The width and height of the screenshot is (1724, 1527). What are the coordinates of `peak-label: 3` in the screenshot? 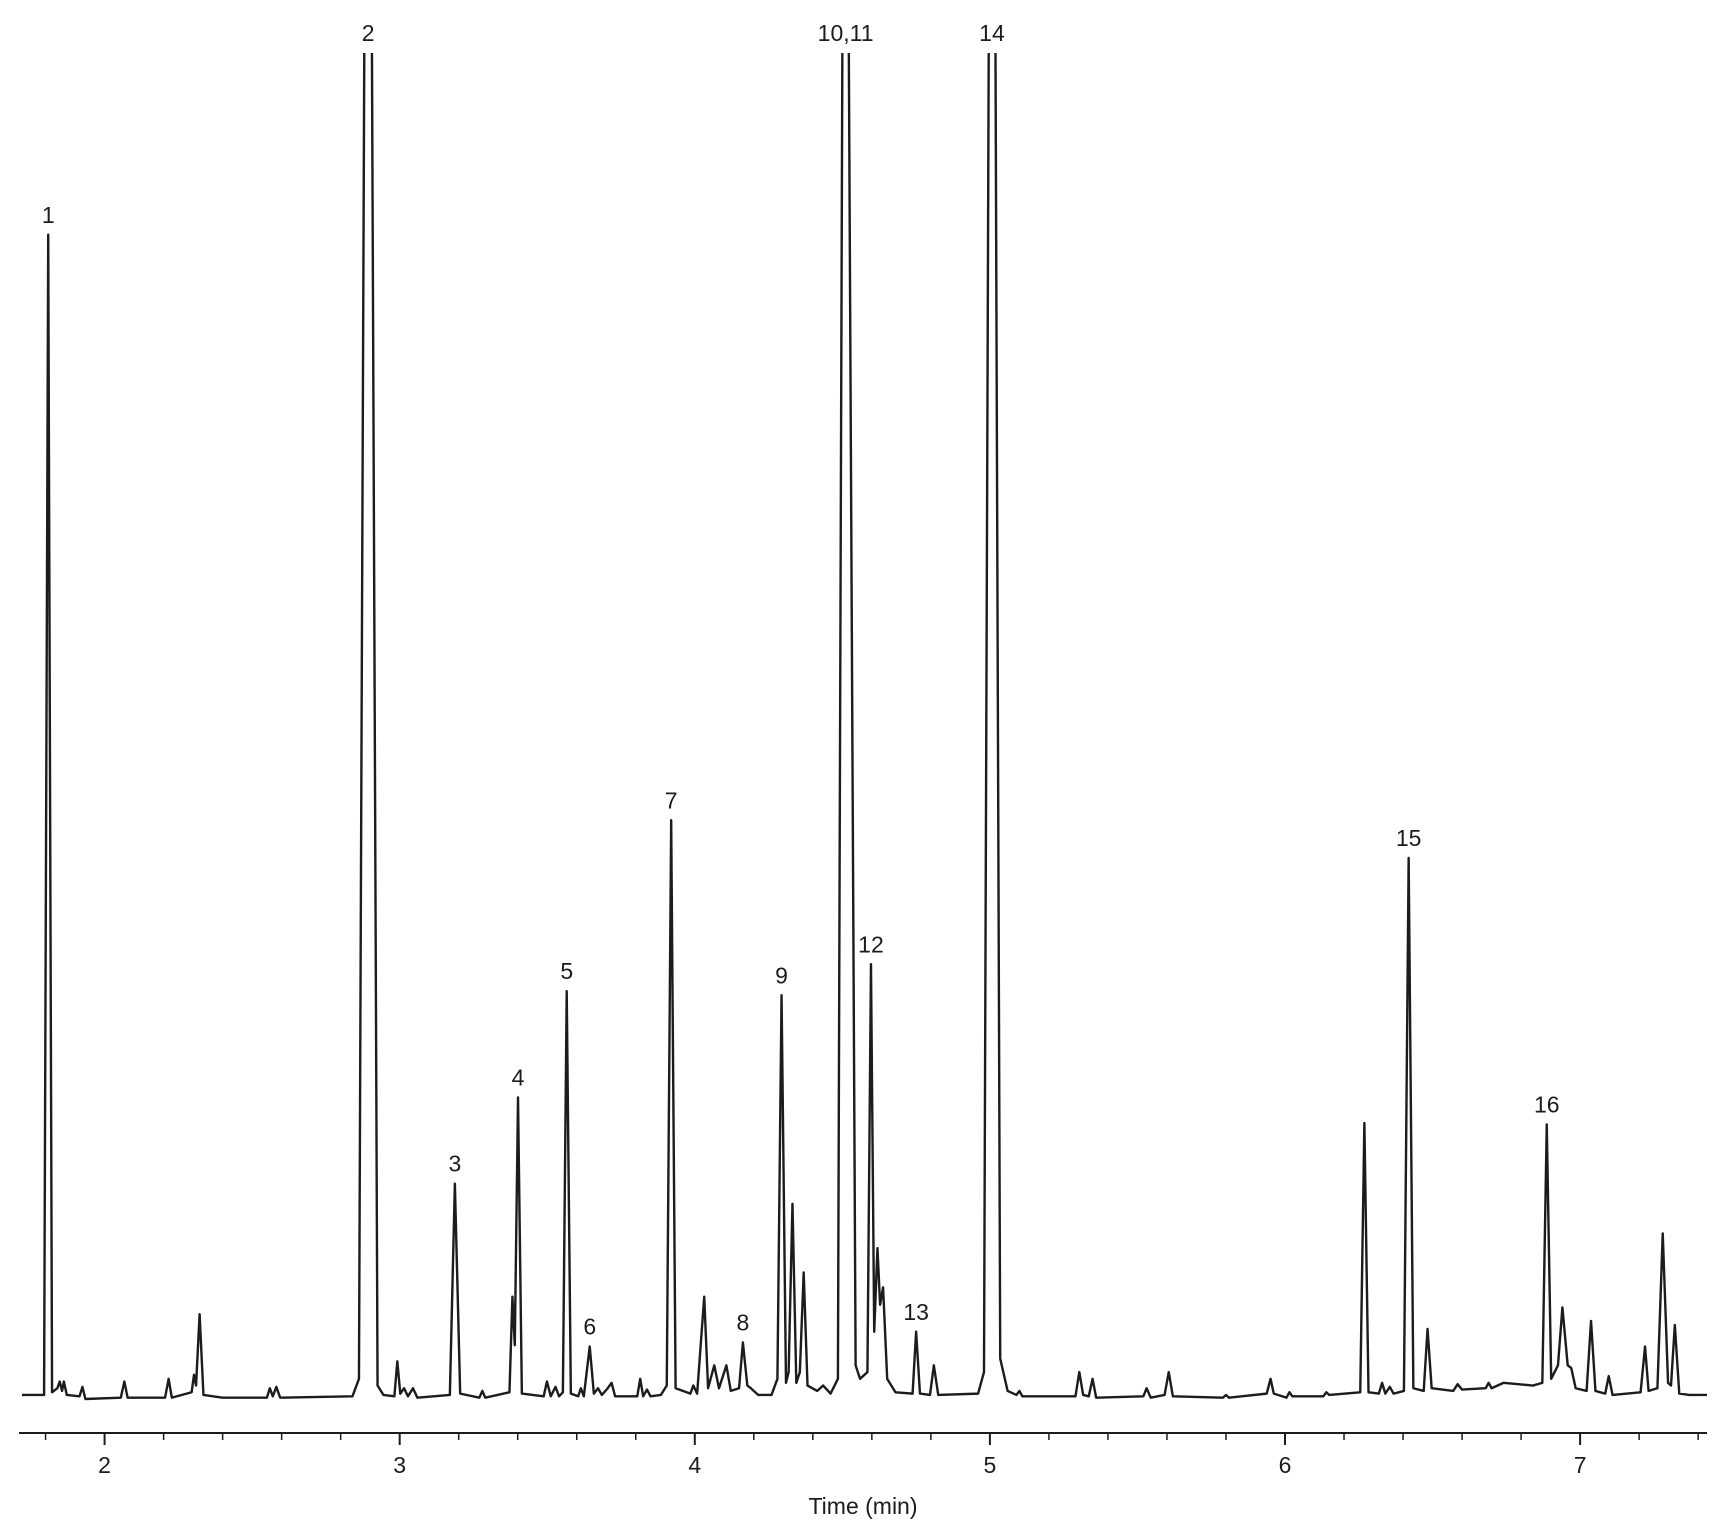 It's located at (454, 1164).